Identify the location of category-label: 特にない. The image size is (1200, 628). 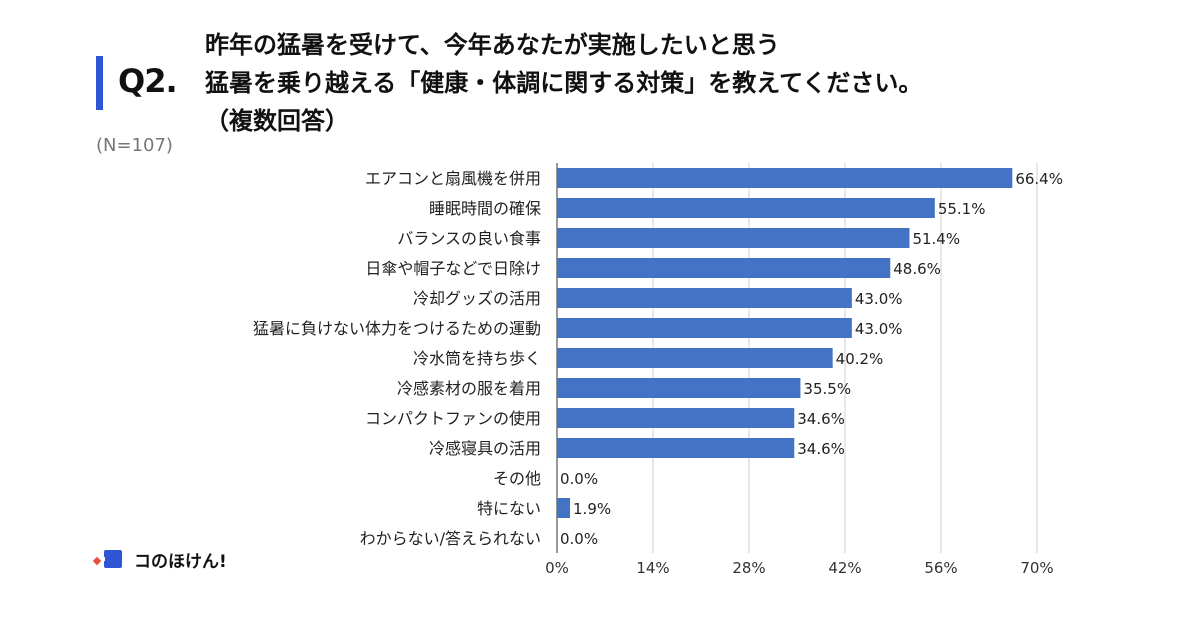
(509, 508).